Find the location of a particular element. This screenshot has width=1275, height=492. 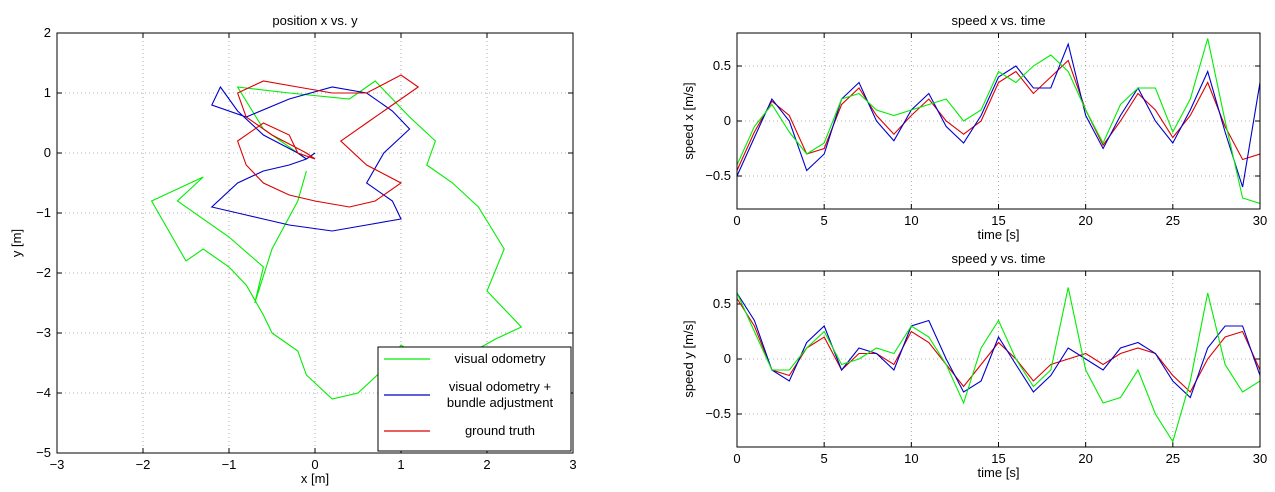

x-tick-label: 3 is located at coordinates (572, 464).